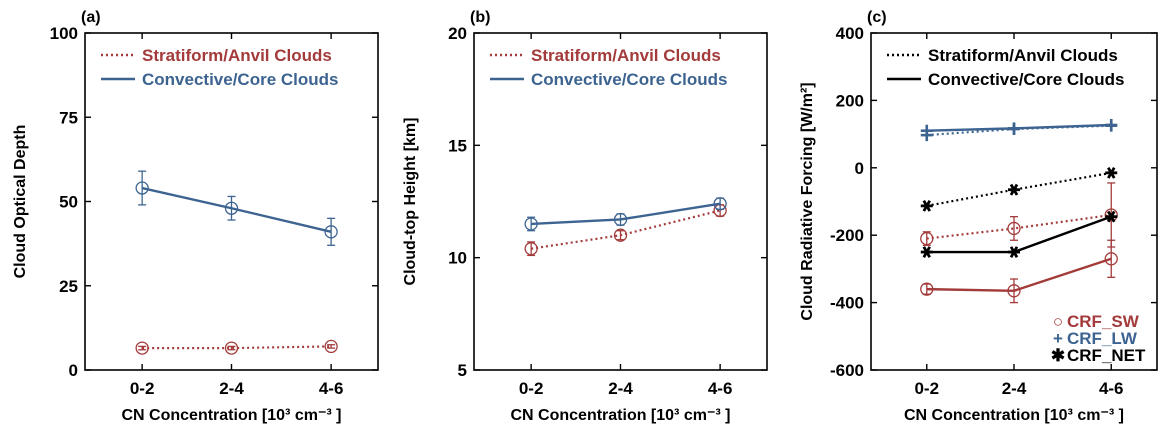 The width and height of the screenshot is (1169, 432). What do you see at coordinates (1103, 321) in the screenshot?
I see `marker-legend-label: CRF_SW` at bounding box center [1103, 321].